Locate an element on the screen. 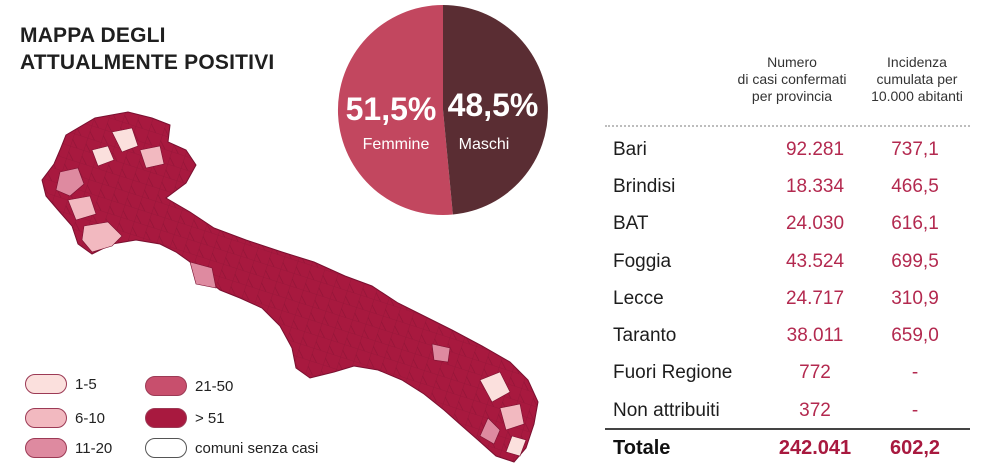  table-row: BAT 24.030 616,1 is located at coordinates (787, 223).